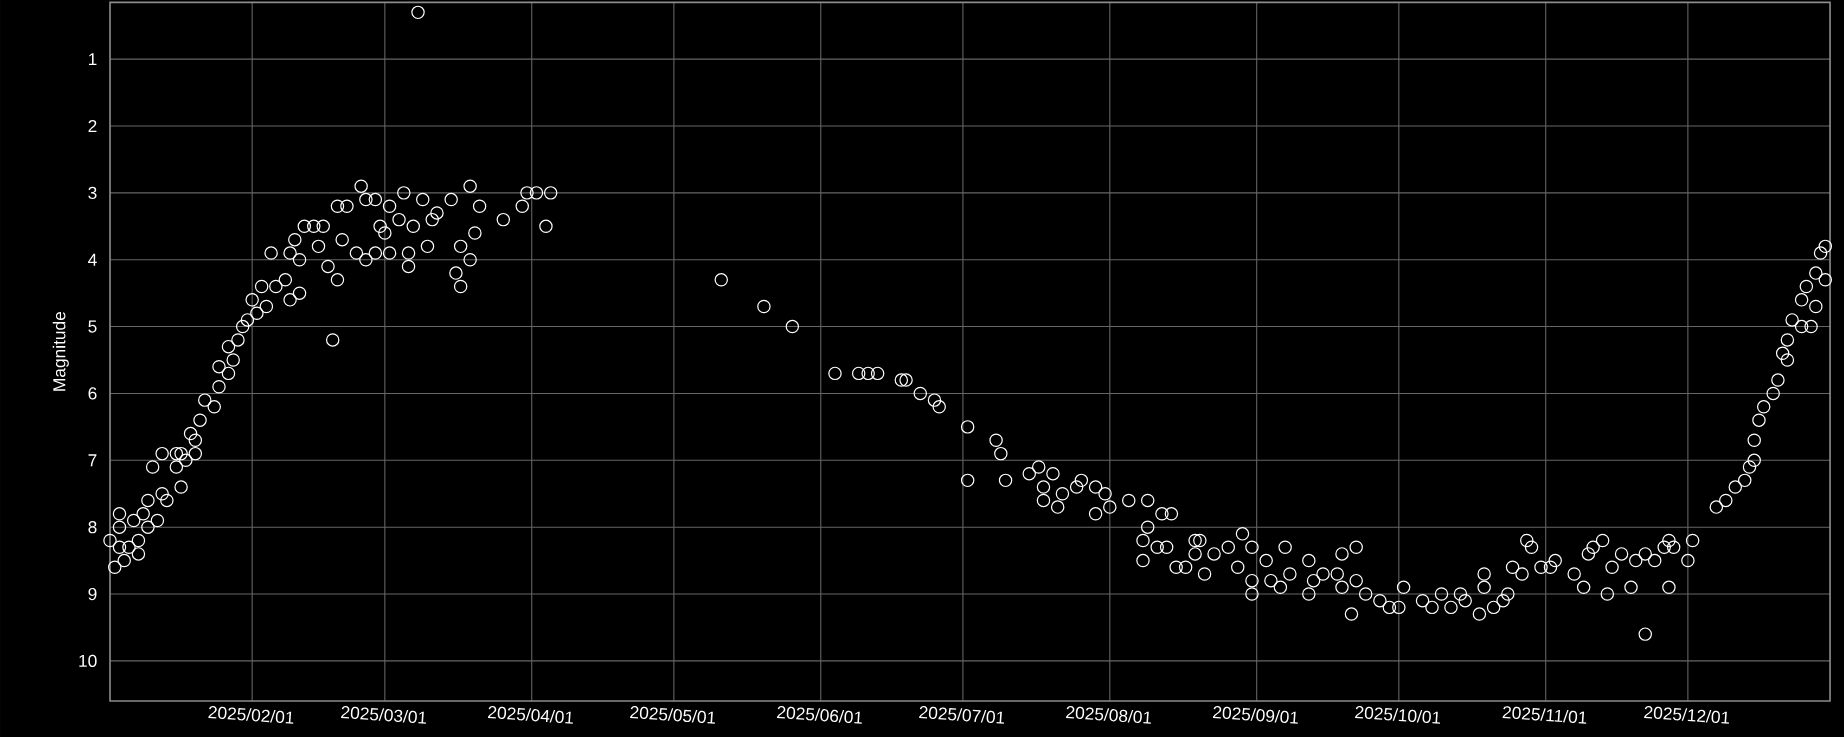  What do you see at coordinates (92, 393) in the screenshot?
I see `y-tick-label: 6` at bounding box center [92, 393].